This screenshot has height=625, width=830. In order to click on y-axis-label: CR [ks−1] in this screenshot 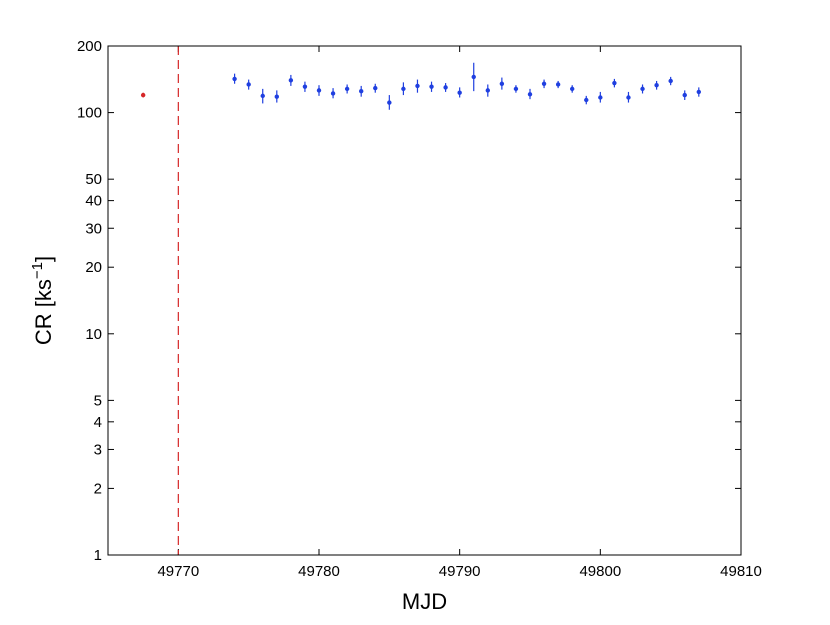, I will do `click(42, 300)`.